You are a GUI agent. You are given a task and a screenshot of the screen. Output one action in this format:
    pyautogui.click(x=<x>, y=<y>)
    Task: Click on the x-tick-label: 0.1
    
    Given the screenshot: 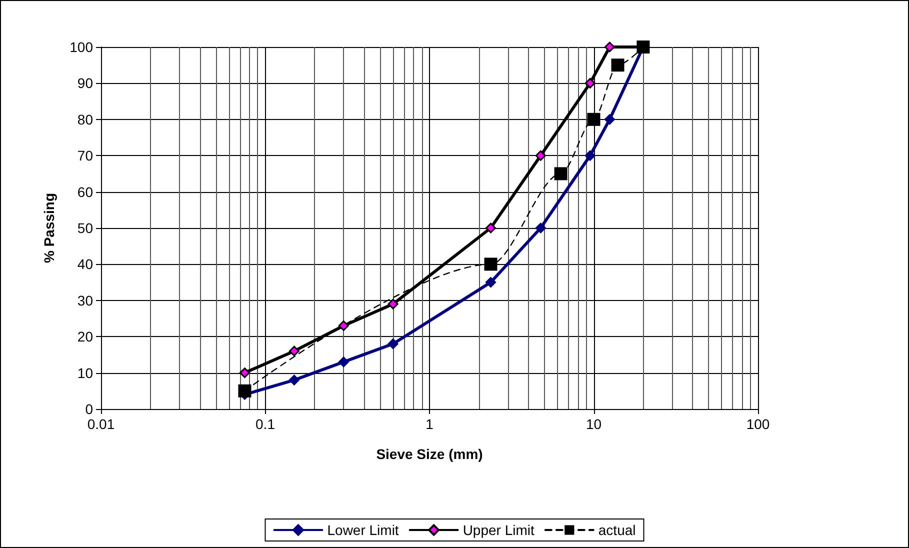 What is the action you would take?
    pyautogui.click(x=266, y=424)
    